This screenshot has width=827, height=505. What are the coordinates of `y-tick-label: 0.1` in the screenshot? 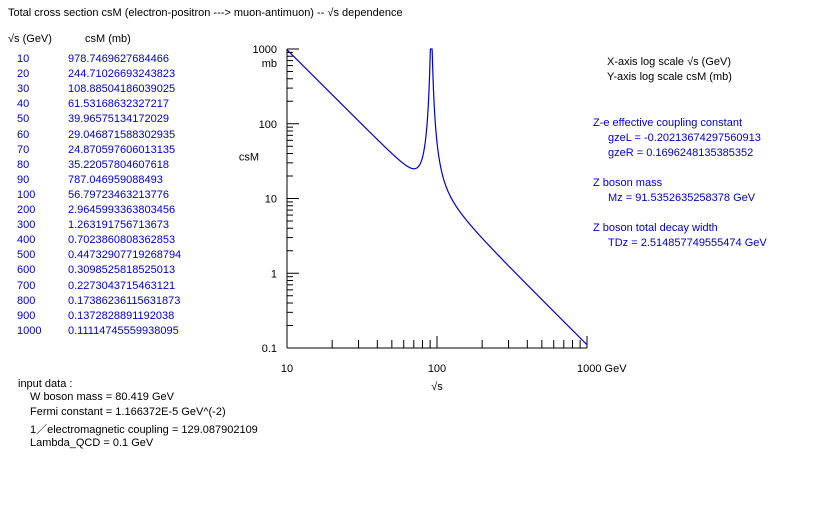 It's located at (269, 349).